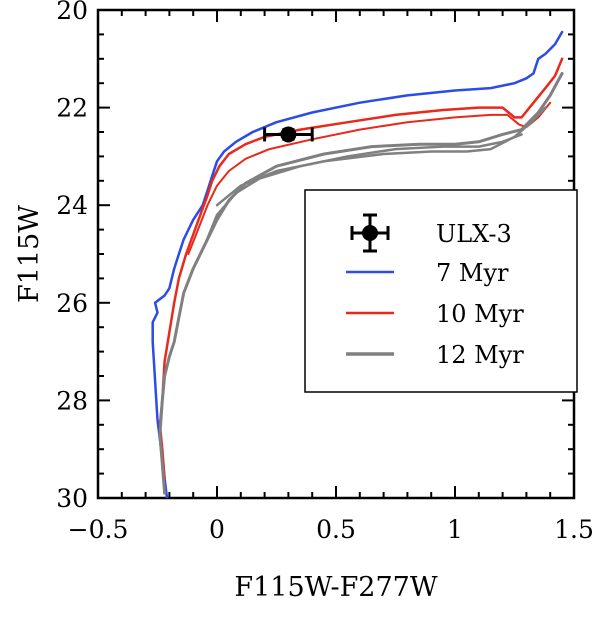 This screenshot has width=597, height=617. What do you see at coordinates (431, 233) in the screenshot?
I see `legend-entry-ulx3: ULX-3` at bounding box center [431, 233].